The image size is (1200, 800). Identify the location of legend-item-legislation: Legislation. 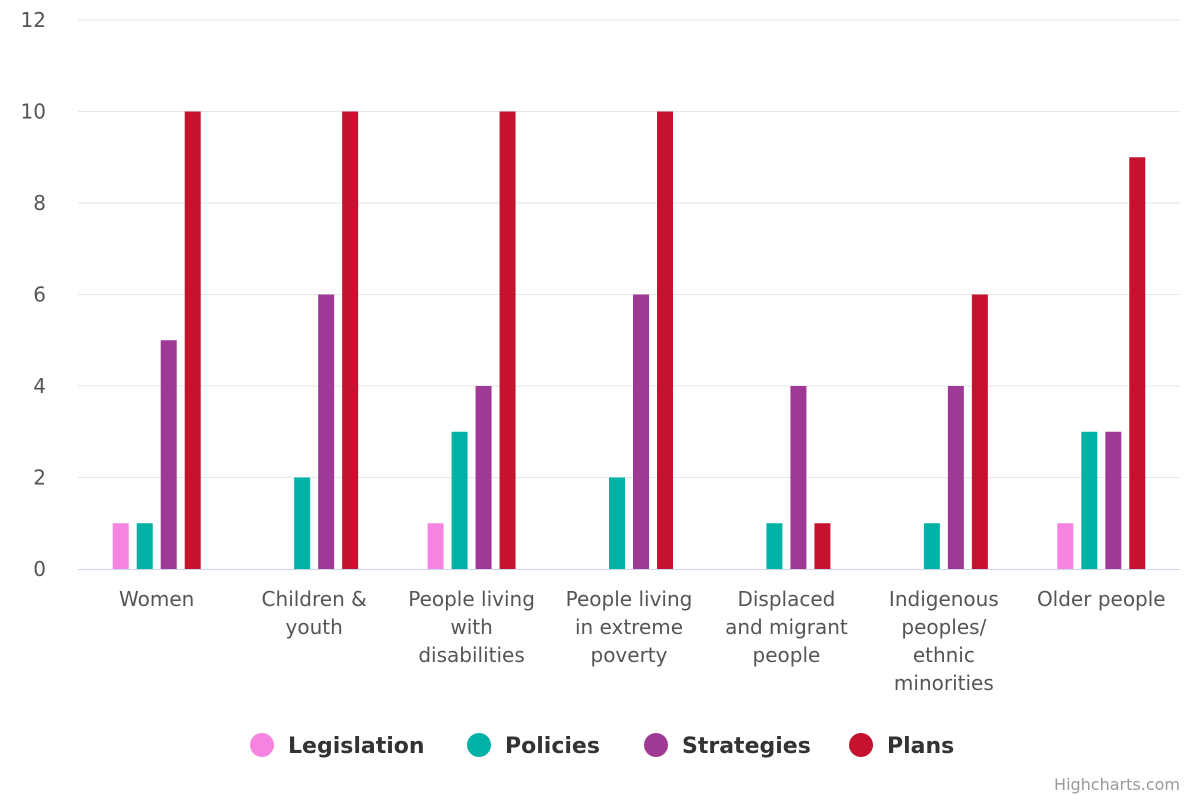
(337, 746).